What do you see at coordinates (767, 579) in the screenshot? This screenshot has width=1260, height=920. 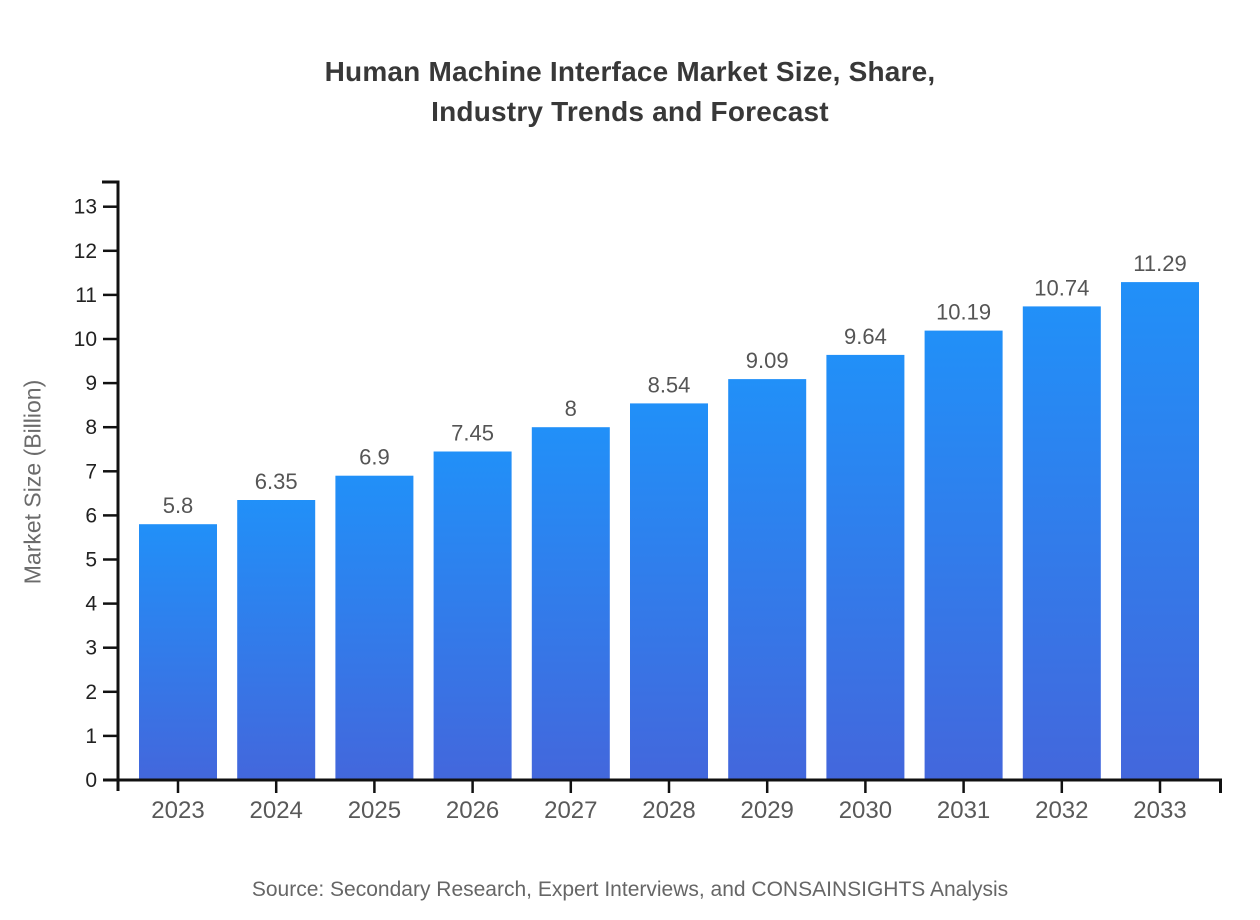 I see `bar-2029` at bounding box center [767, 579].